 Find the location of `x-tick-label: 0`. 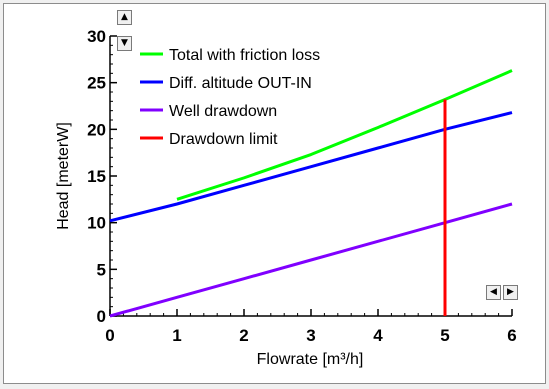

x-tick-label: 0 is located at coordinates (109, 335).